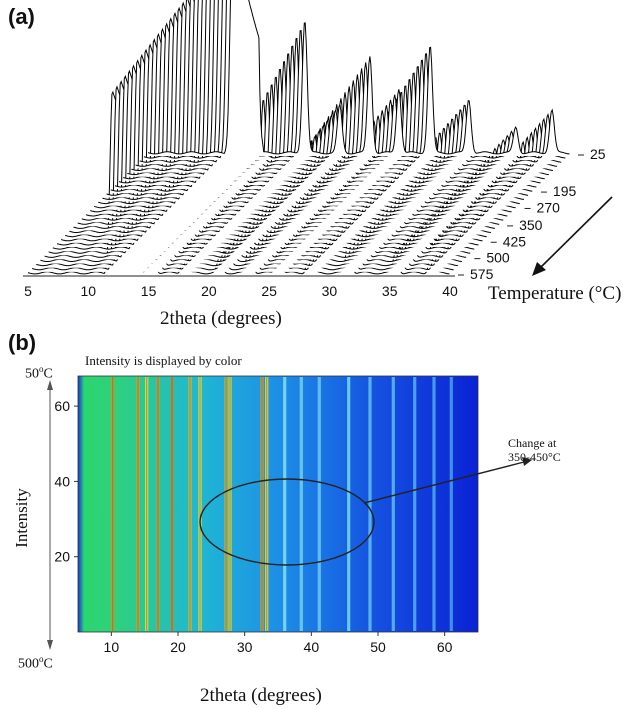  I want to click on change-region-ellipse, so click(287, 522).